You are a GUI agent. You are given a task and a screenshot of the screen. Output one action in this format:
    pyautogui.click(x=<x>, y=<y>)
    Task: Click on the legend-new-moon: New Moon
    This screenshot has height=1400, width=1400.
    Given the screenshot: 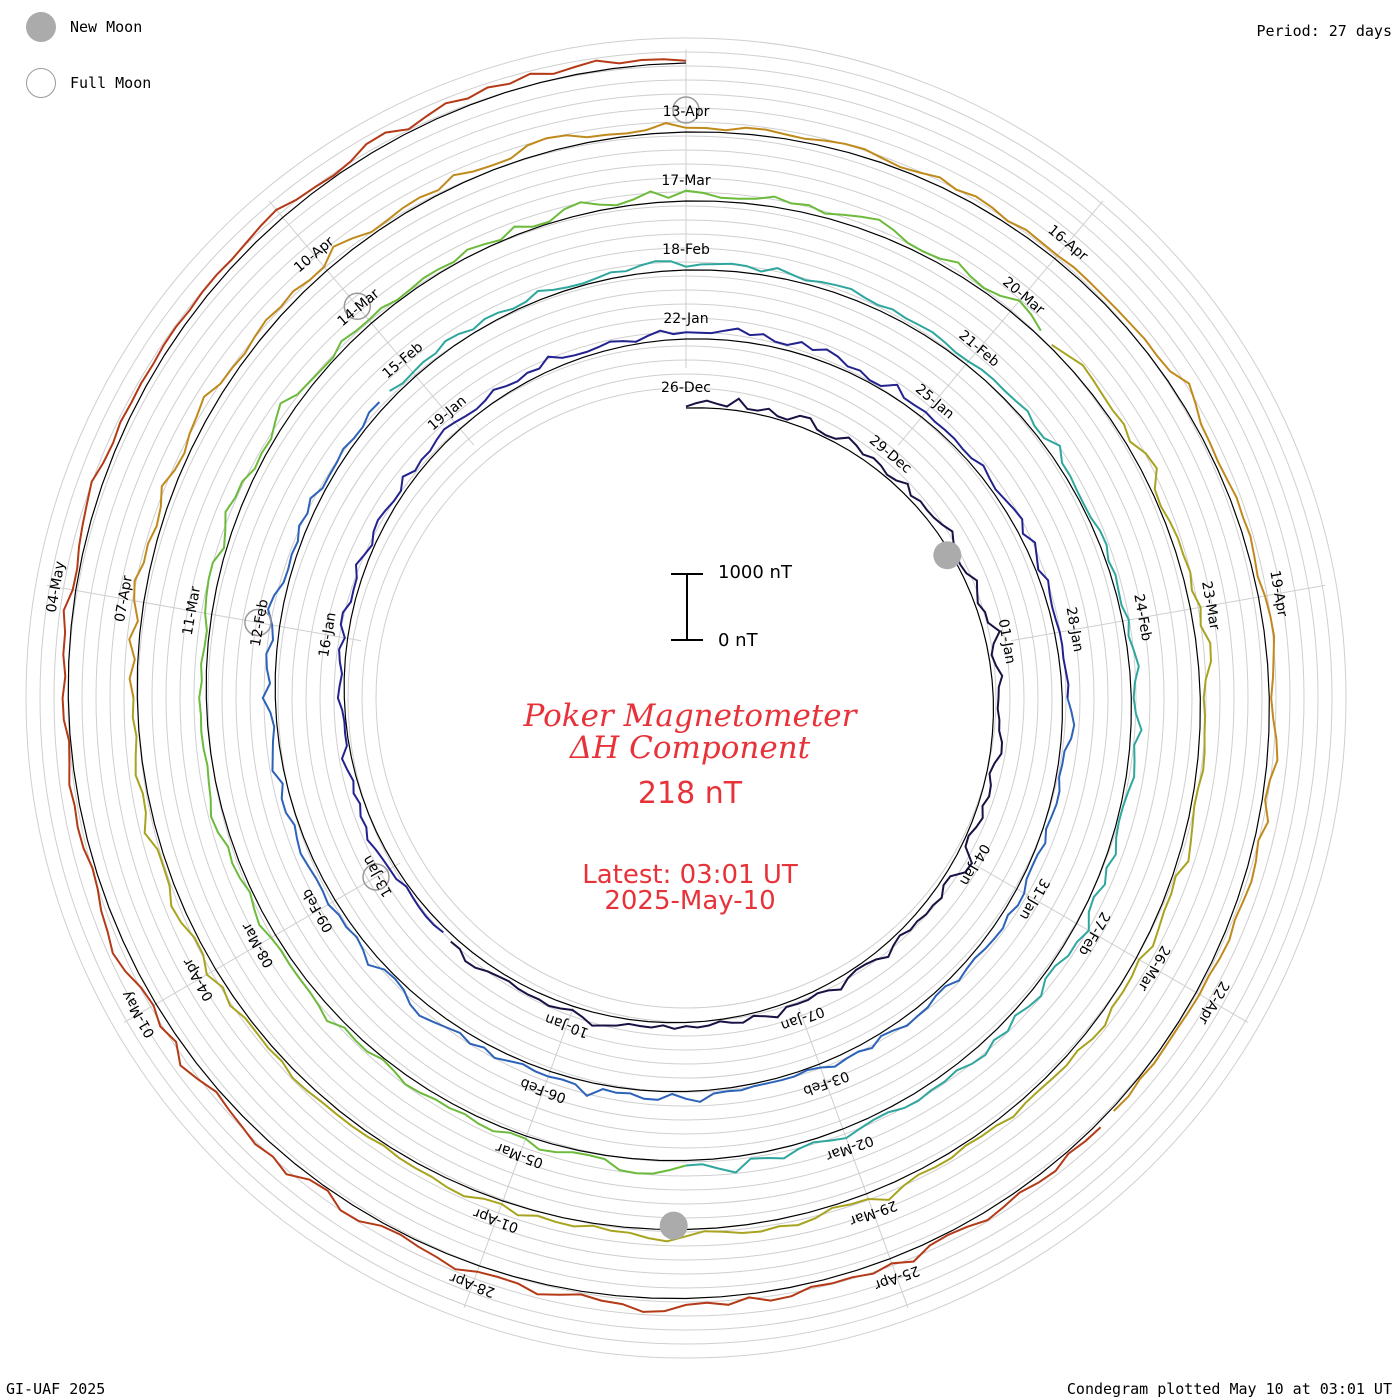 What is the action you would take?
    pyautogui.click(x=84, y=27)
    